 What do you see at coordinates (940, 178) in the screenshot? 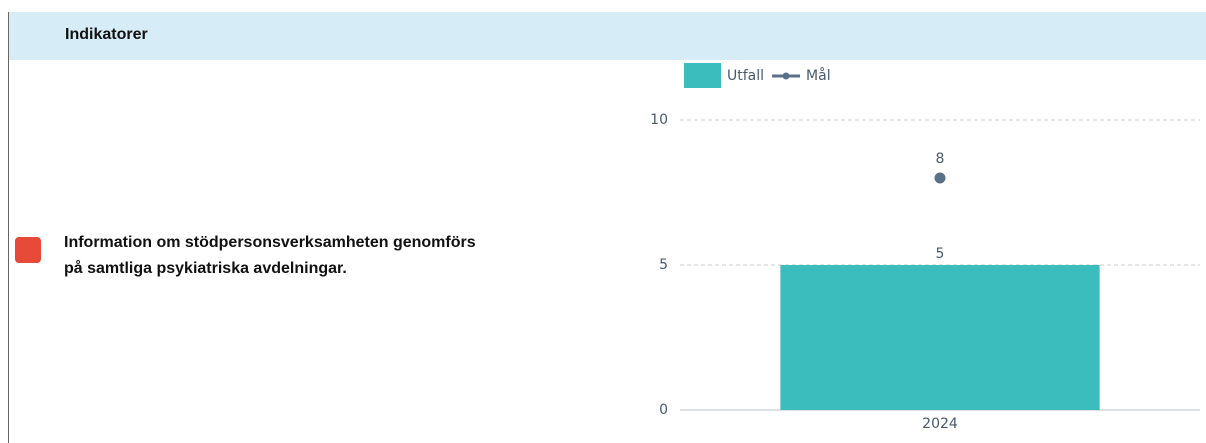
I see `line-point` at bounding box center [940, 178].